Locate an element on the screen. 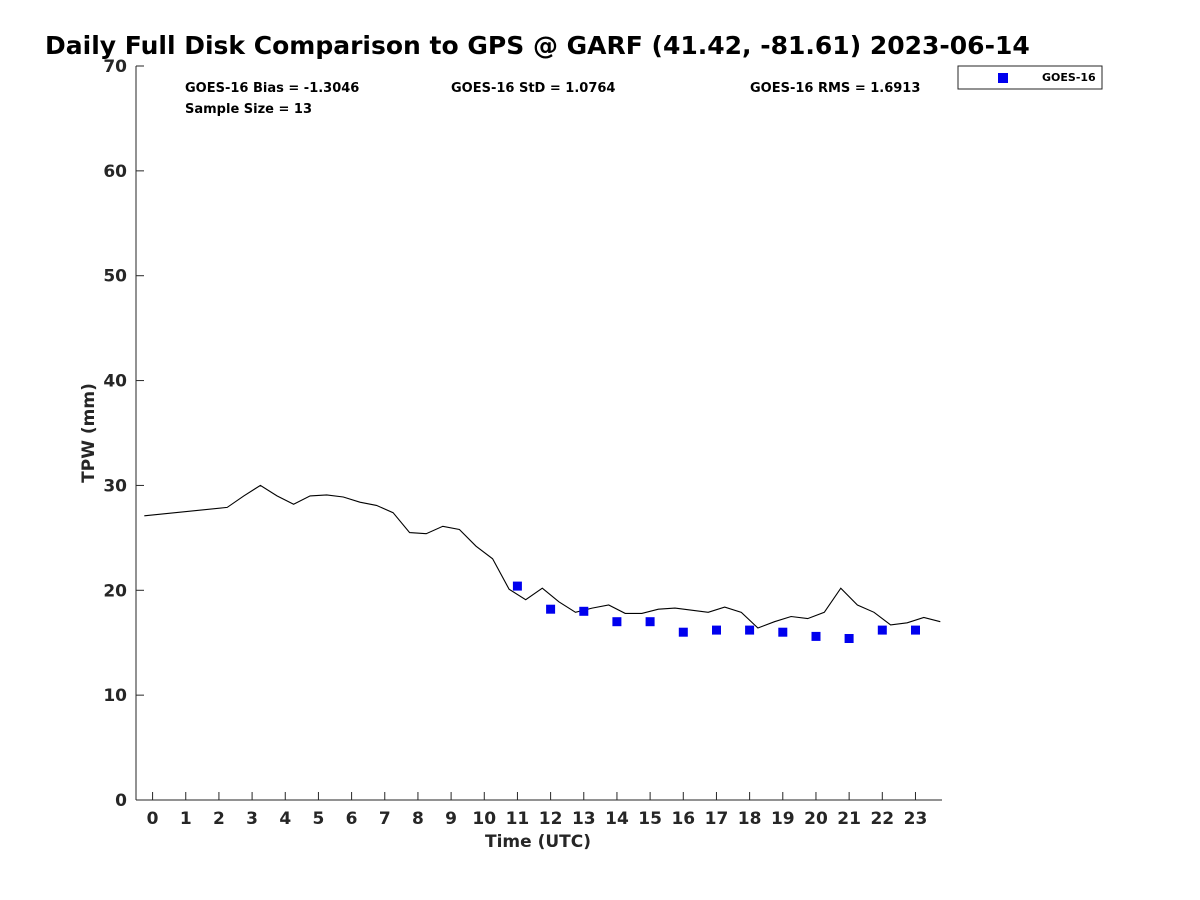 This screenshot has height=900, width=1200. x-tick-label: 6 is located at coordinates (352, 819).